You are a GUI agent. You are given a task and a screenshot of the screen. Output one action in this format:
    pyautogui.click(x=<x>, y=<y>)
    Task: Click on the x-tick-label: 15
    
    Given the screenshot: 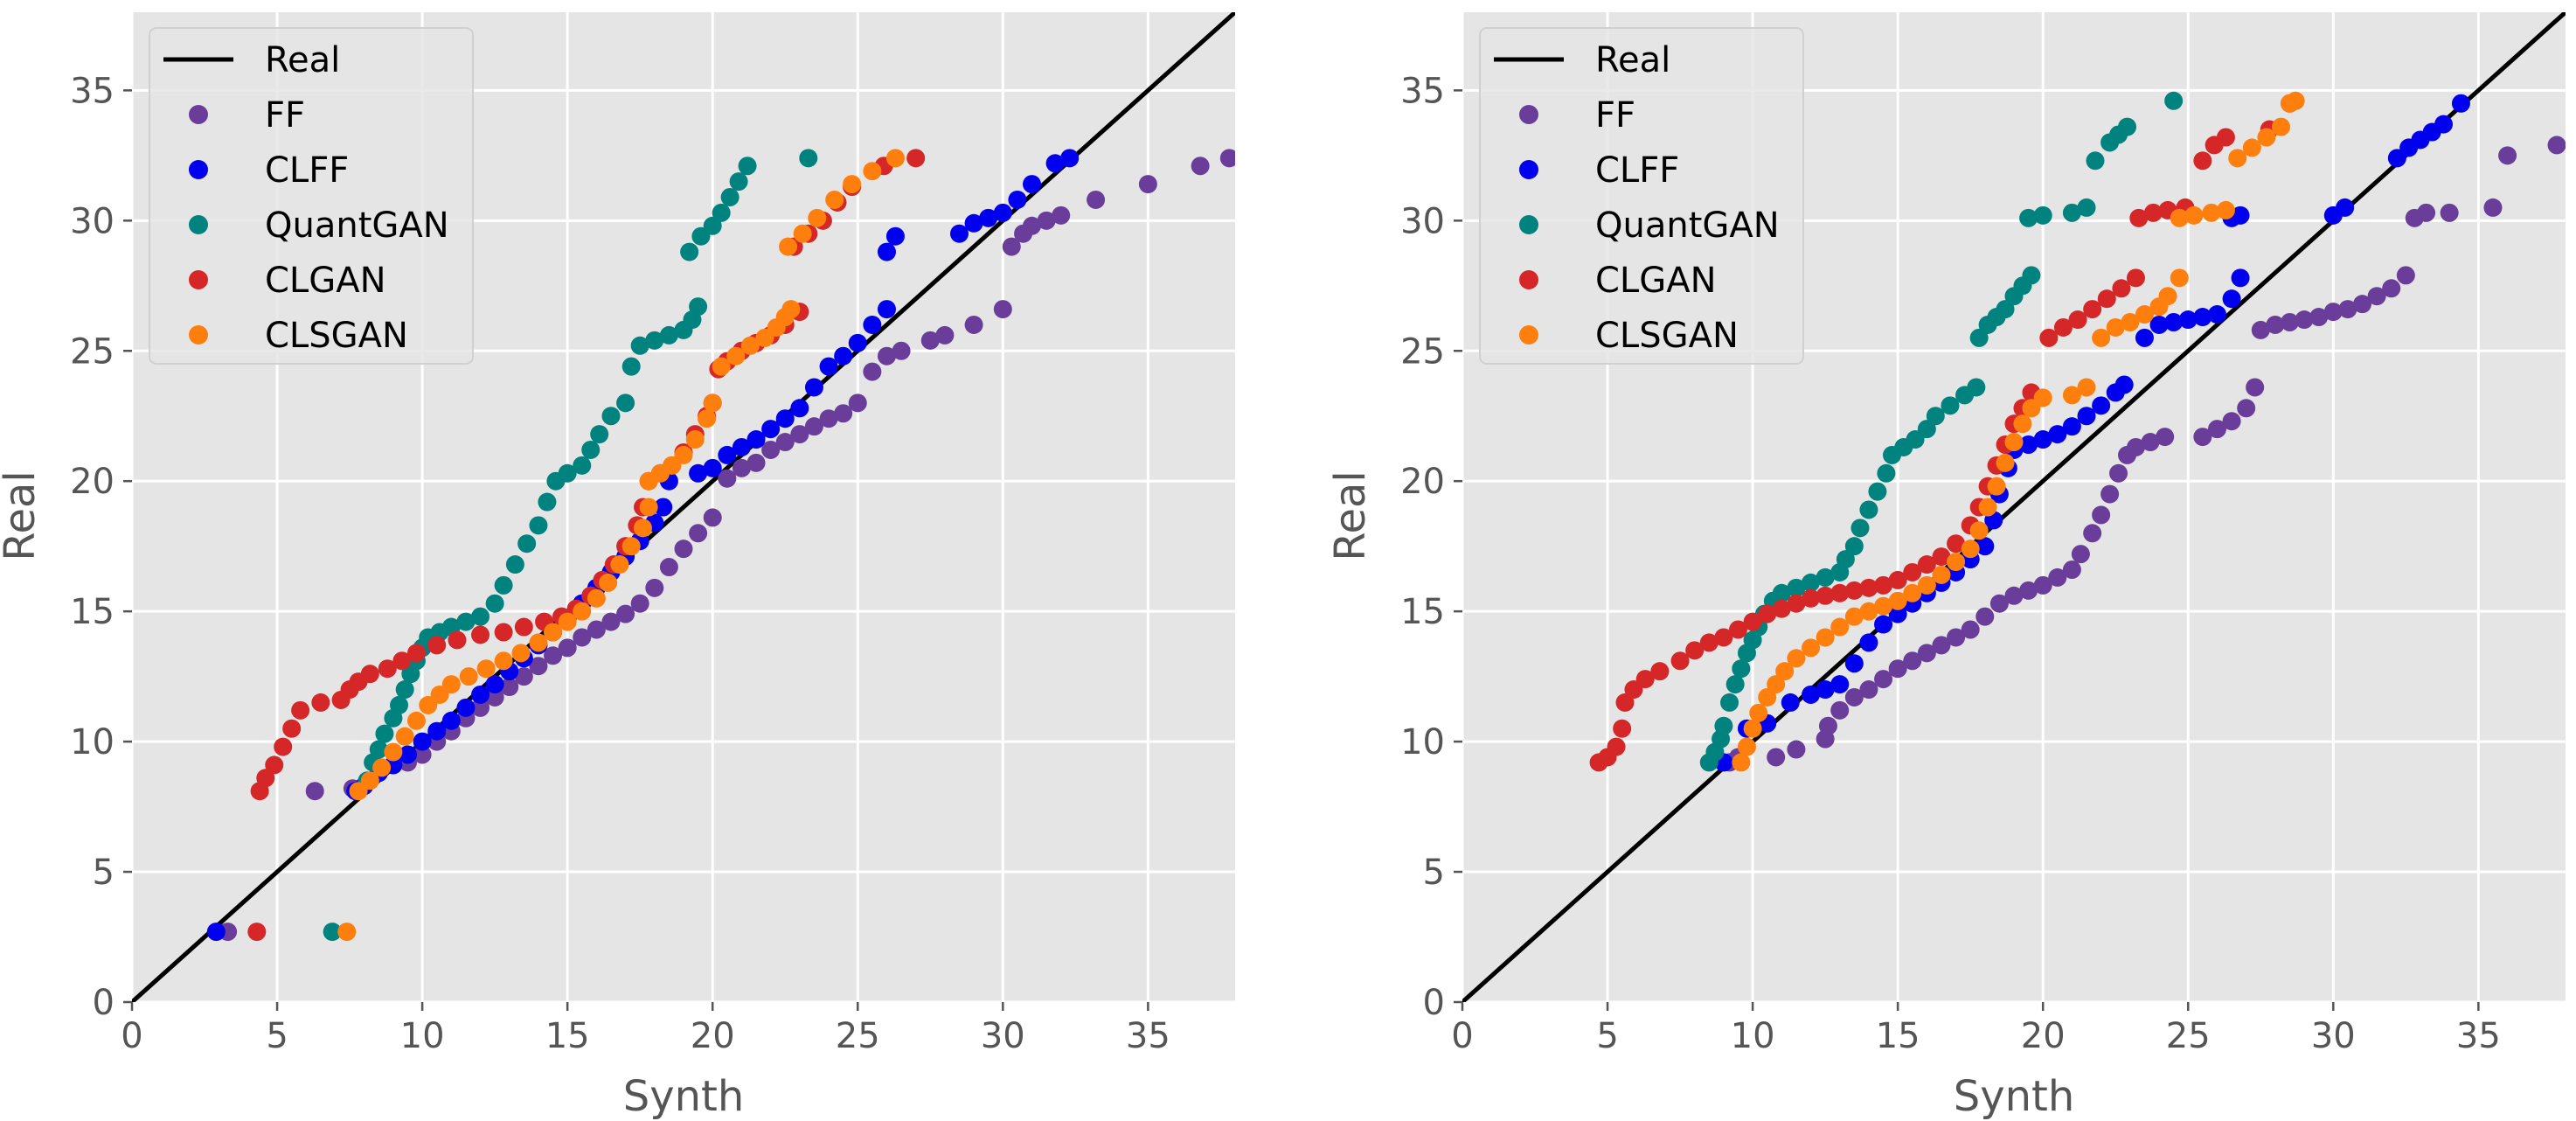 What is the action you would take?
    pyautogui.click(x=1898, y=1036)
    